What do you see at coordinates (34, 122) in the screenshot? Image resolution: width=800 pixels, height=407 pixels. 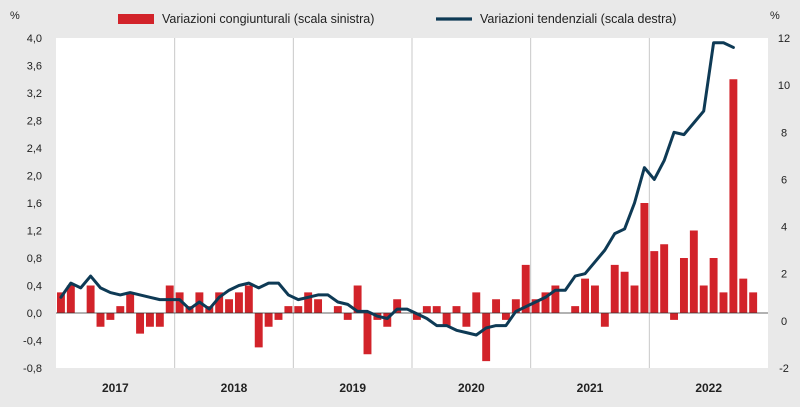 I see `left-tick-label: 2,8` at bounding box center [34, 122].